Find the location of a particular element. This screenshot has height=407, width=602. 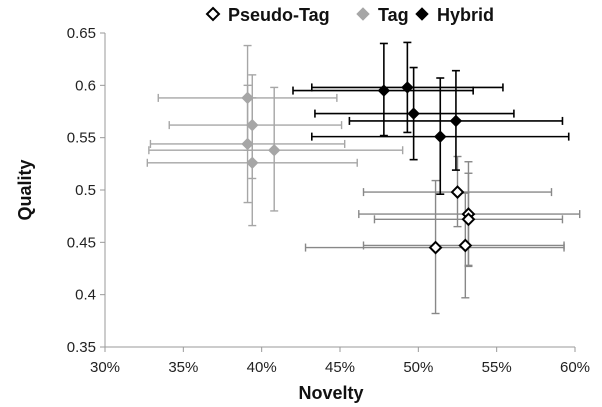

legend: Pseudo-Tag Tag Hybrid is located at coordinates (349, 15).